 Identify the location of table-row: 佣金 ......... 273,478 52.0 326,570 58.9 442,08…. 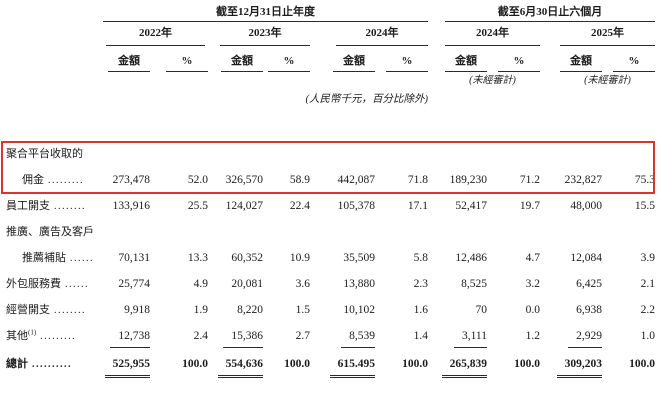
(330, 180).